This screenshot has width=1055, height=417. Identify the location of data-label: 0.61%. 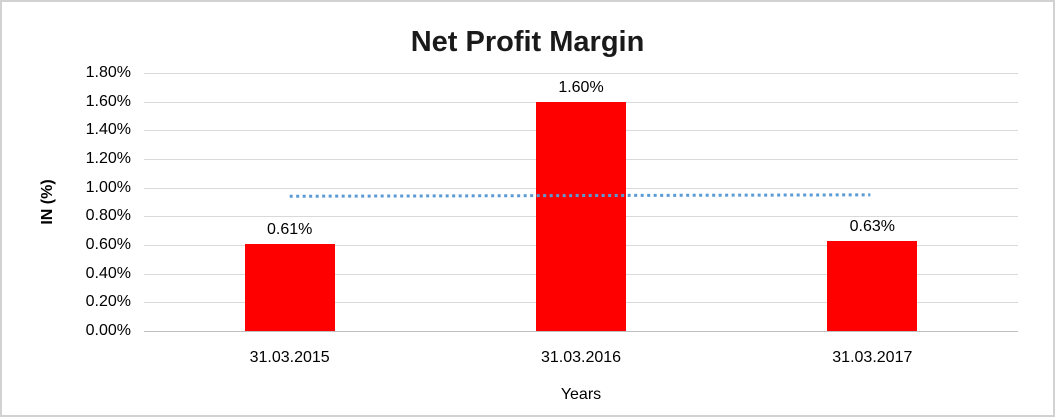
(289, 229).